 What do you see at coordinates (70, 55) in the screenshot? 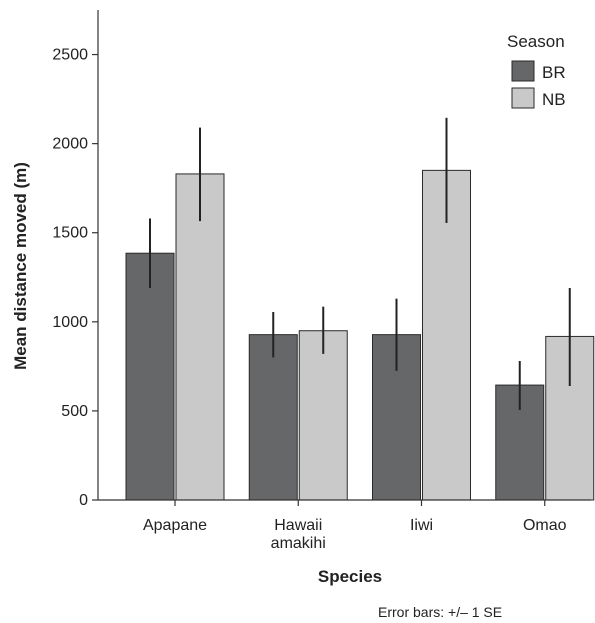
I see `y-tick-label: 2500` at bounding box center [70, 55].